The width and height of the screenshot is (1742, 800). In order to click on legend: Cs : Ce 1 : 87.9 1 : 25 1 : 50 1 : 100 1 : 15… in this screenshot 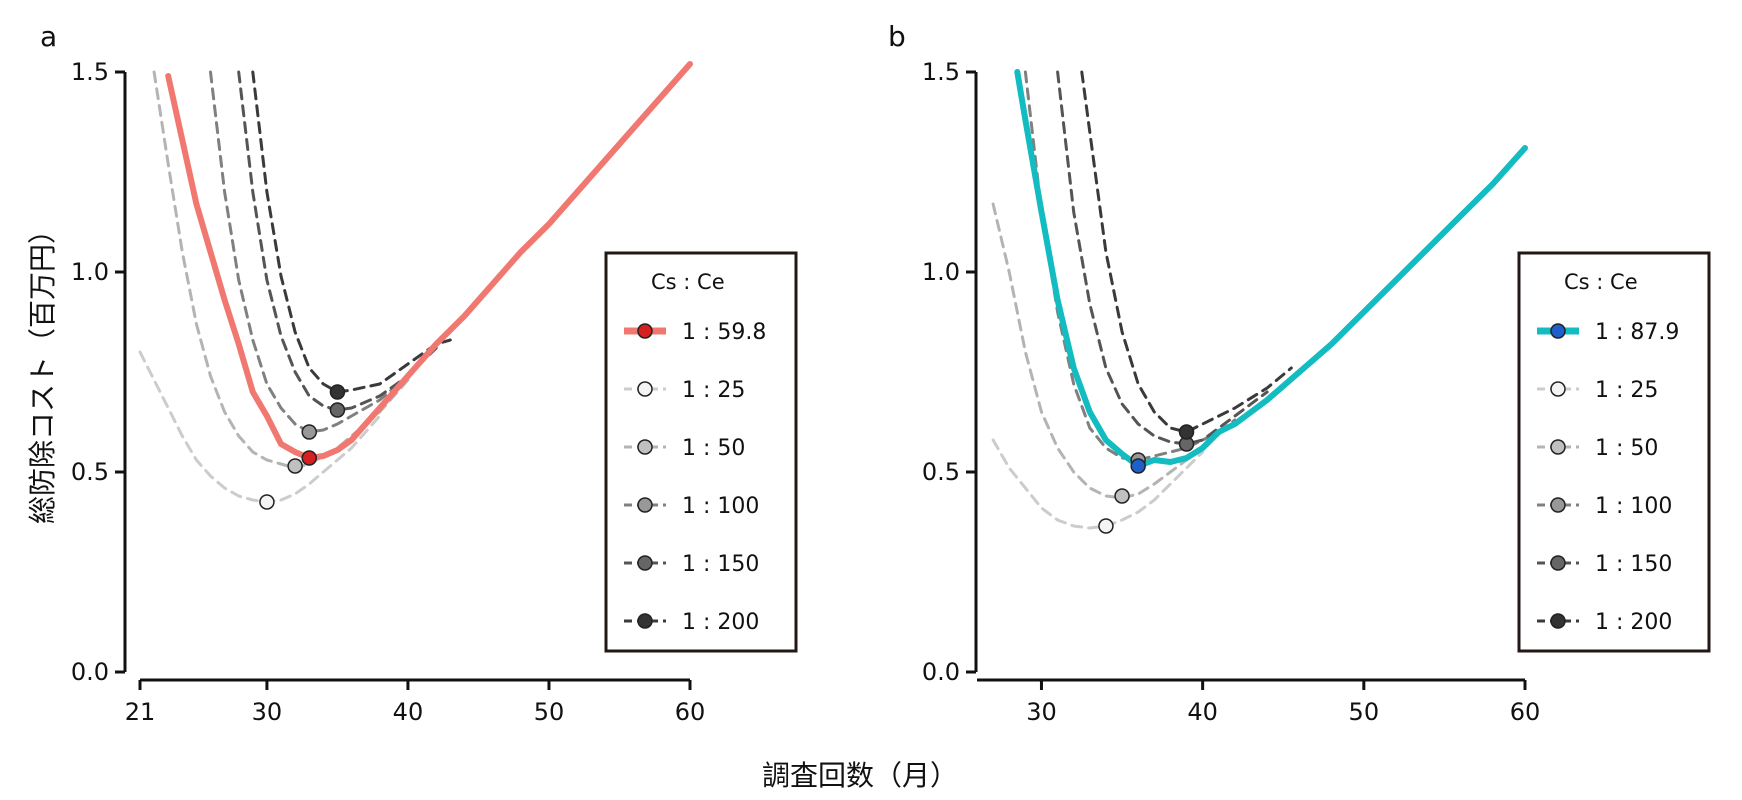, I will do `click(1614, 452)`.